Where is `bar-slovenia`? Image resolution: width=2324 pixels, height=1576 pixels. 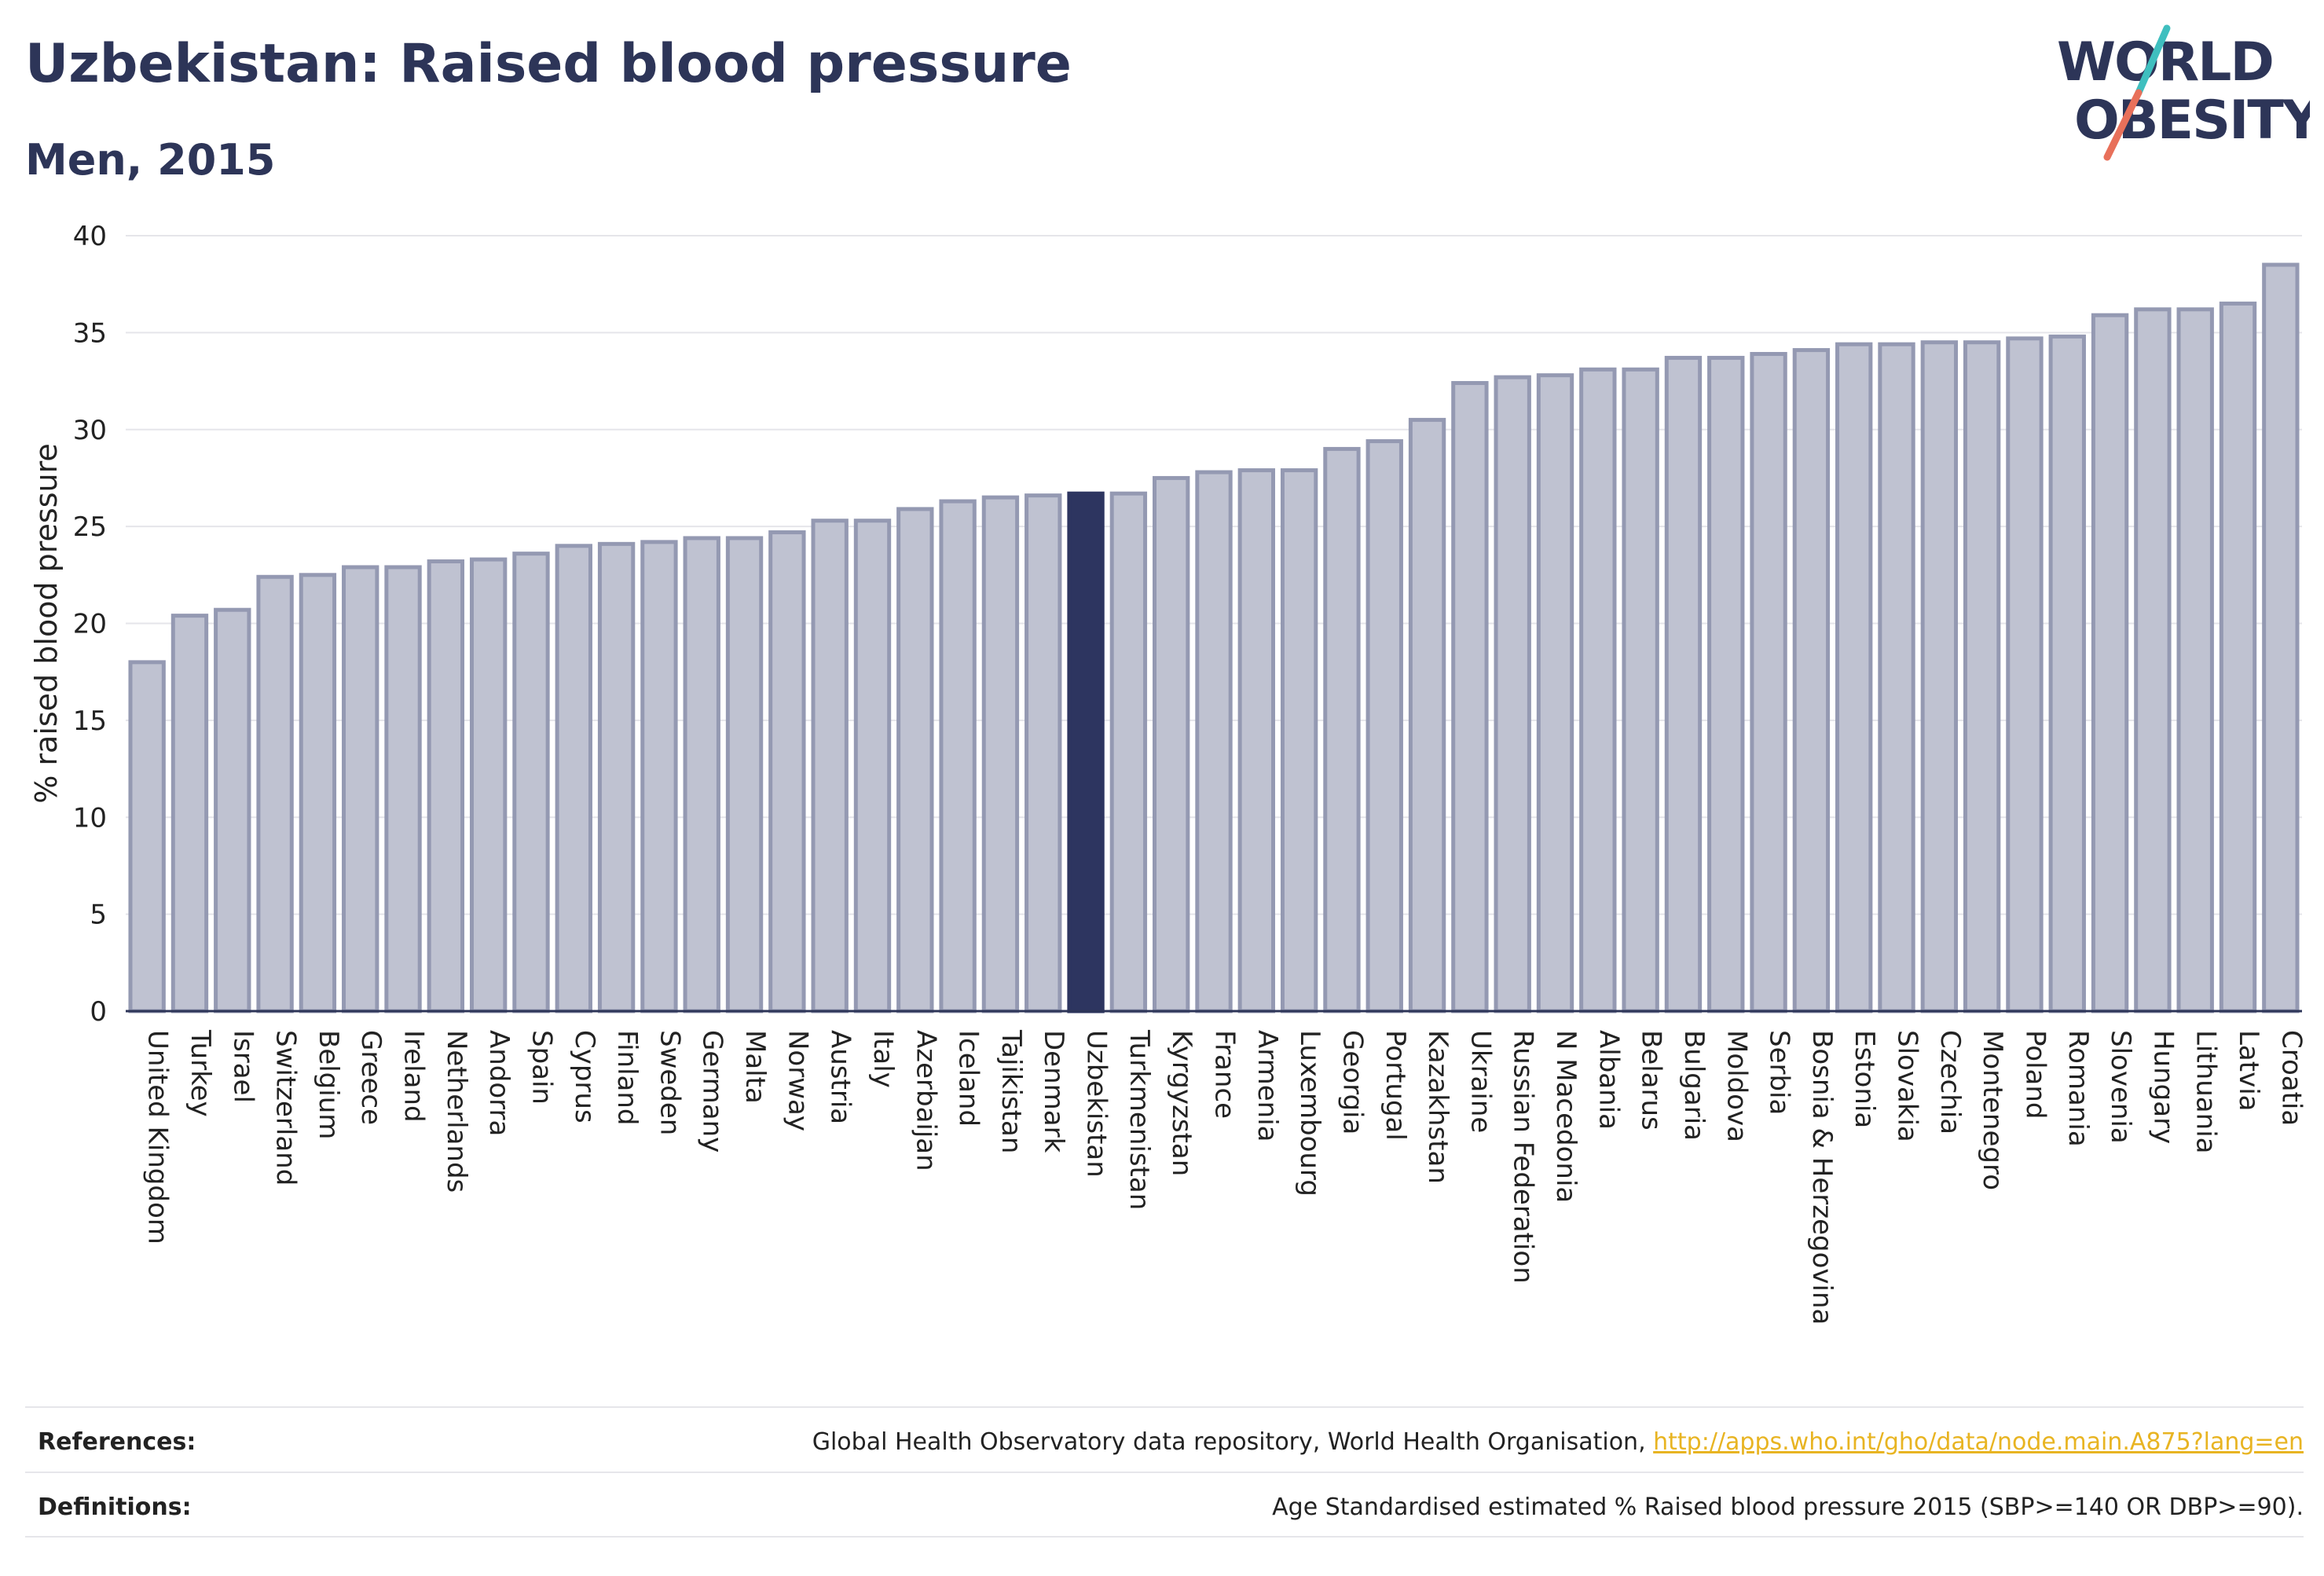 bar-slovenia is located at coordinates (2110, 663).